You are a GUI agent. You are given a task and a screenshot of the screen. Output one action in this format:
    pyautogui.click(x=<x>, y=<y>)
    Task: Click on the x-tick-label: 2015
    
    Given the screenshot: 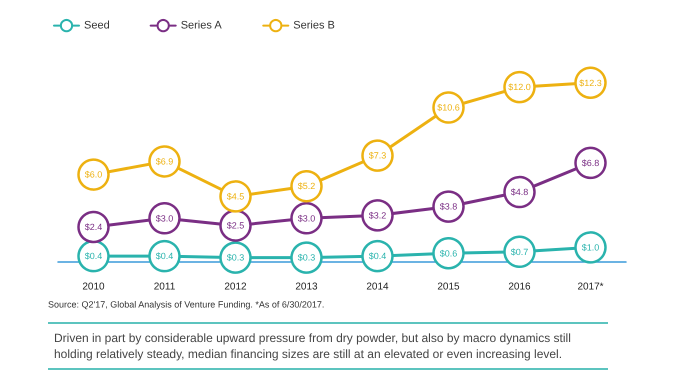 What is the action you would take?
    pyautogui.click(x=448, y=287)
    